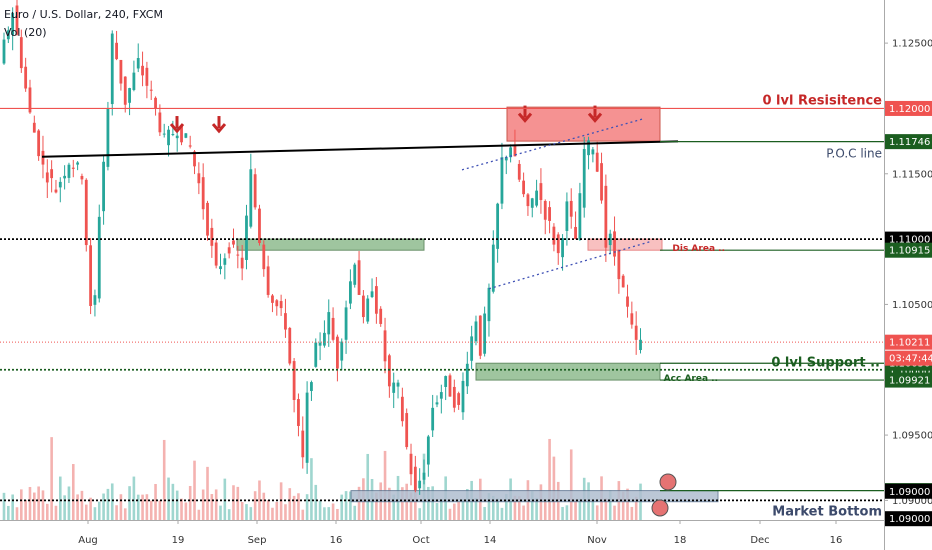  Describe the element at coordinates (336, 540) in the screenshot. I see `x-tick-label: 16` at that location.